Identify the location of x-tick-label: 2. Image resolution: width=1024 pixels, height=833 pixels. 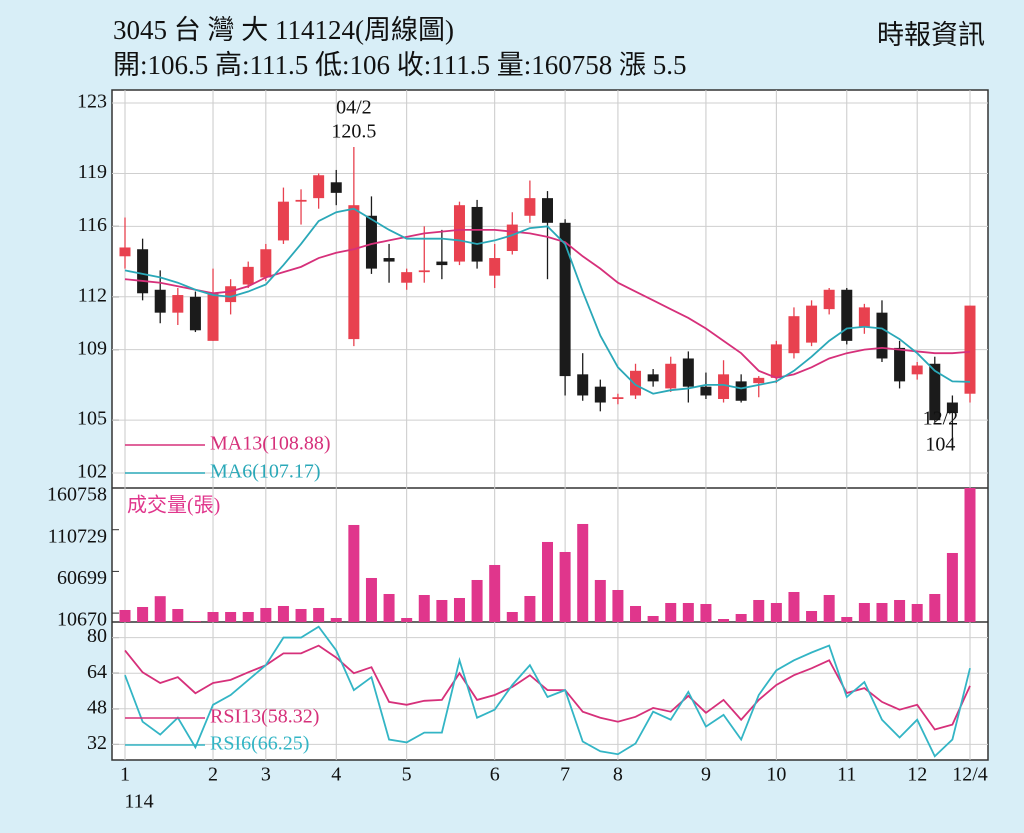
(213, 775).